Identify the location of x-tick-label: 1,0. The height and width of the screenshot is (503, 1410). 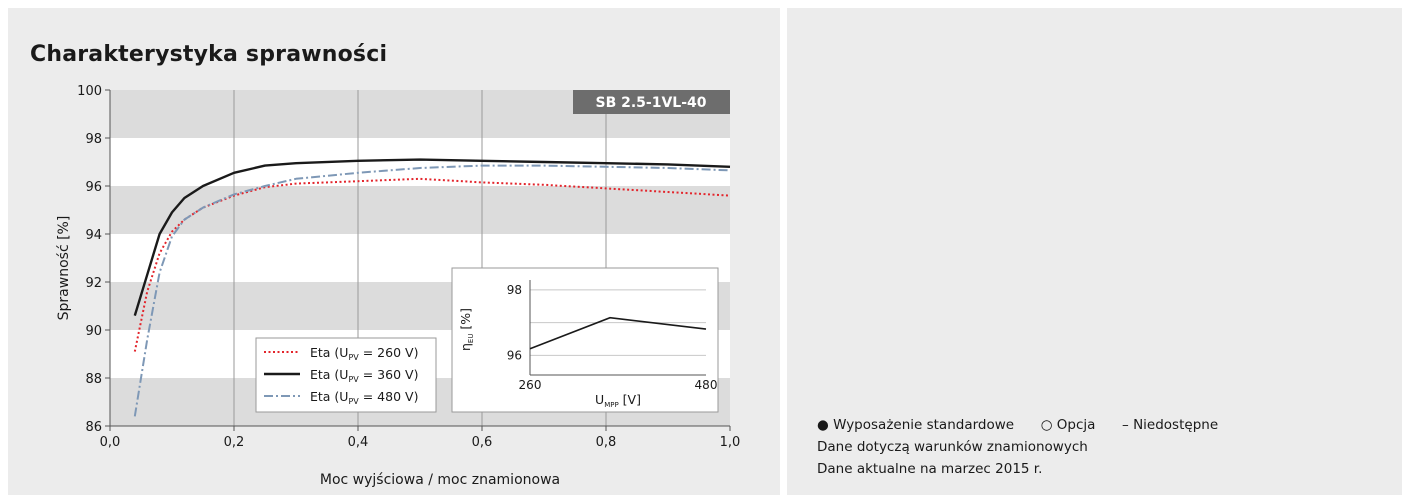
(730, 442).